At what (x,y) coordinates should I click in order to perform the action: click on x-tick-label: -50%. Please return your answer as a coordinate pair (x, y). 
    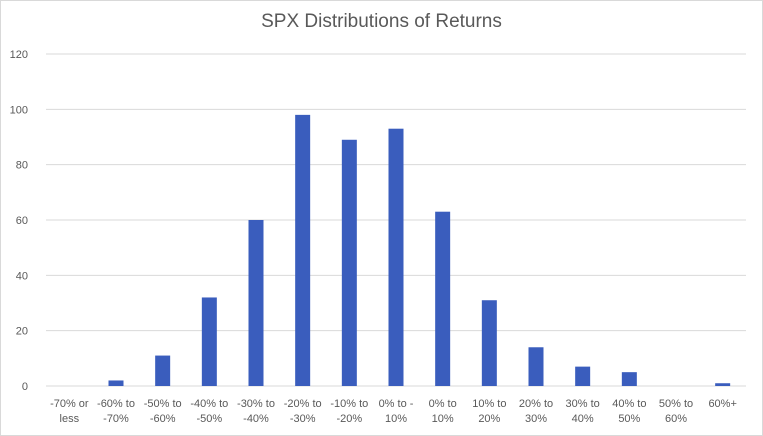
    Looking at the image, I should click on (209, 419).